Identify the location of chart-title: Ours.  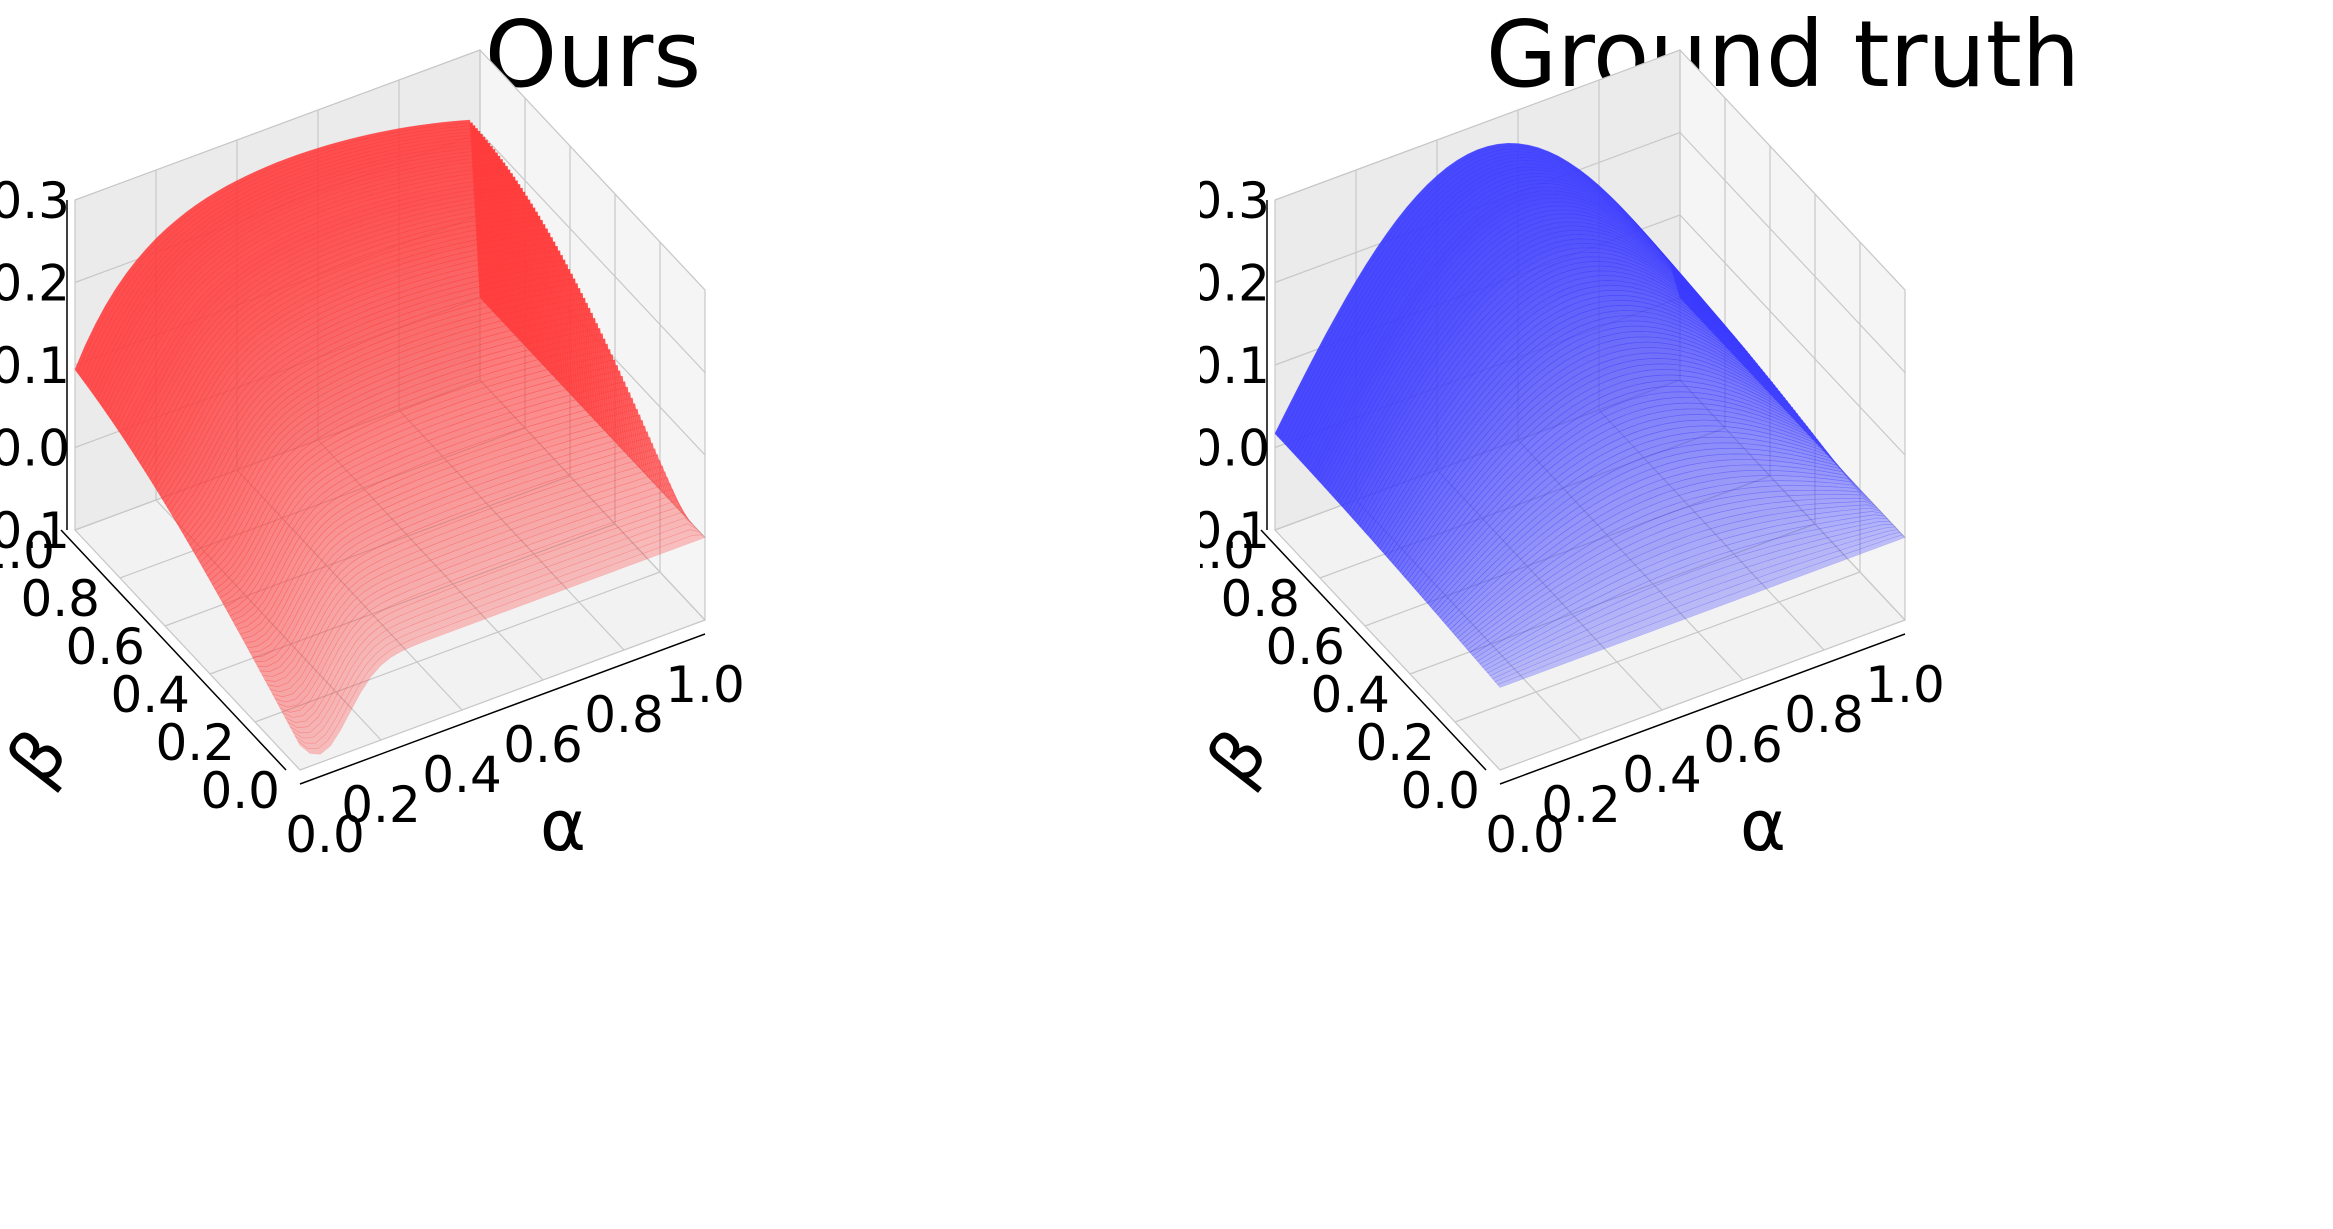
(593, 54).